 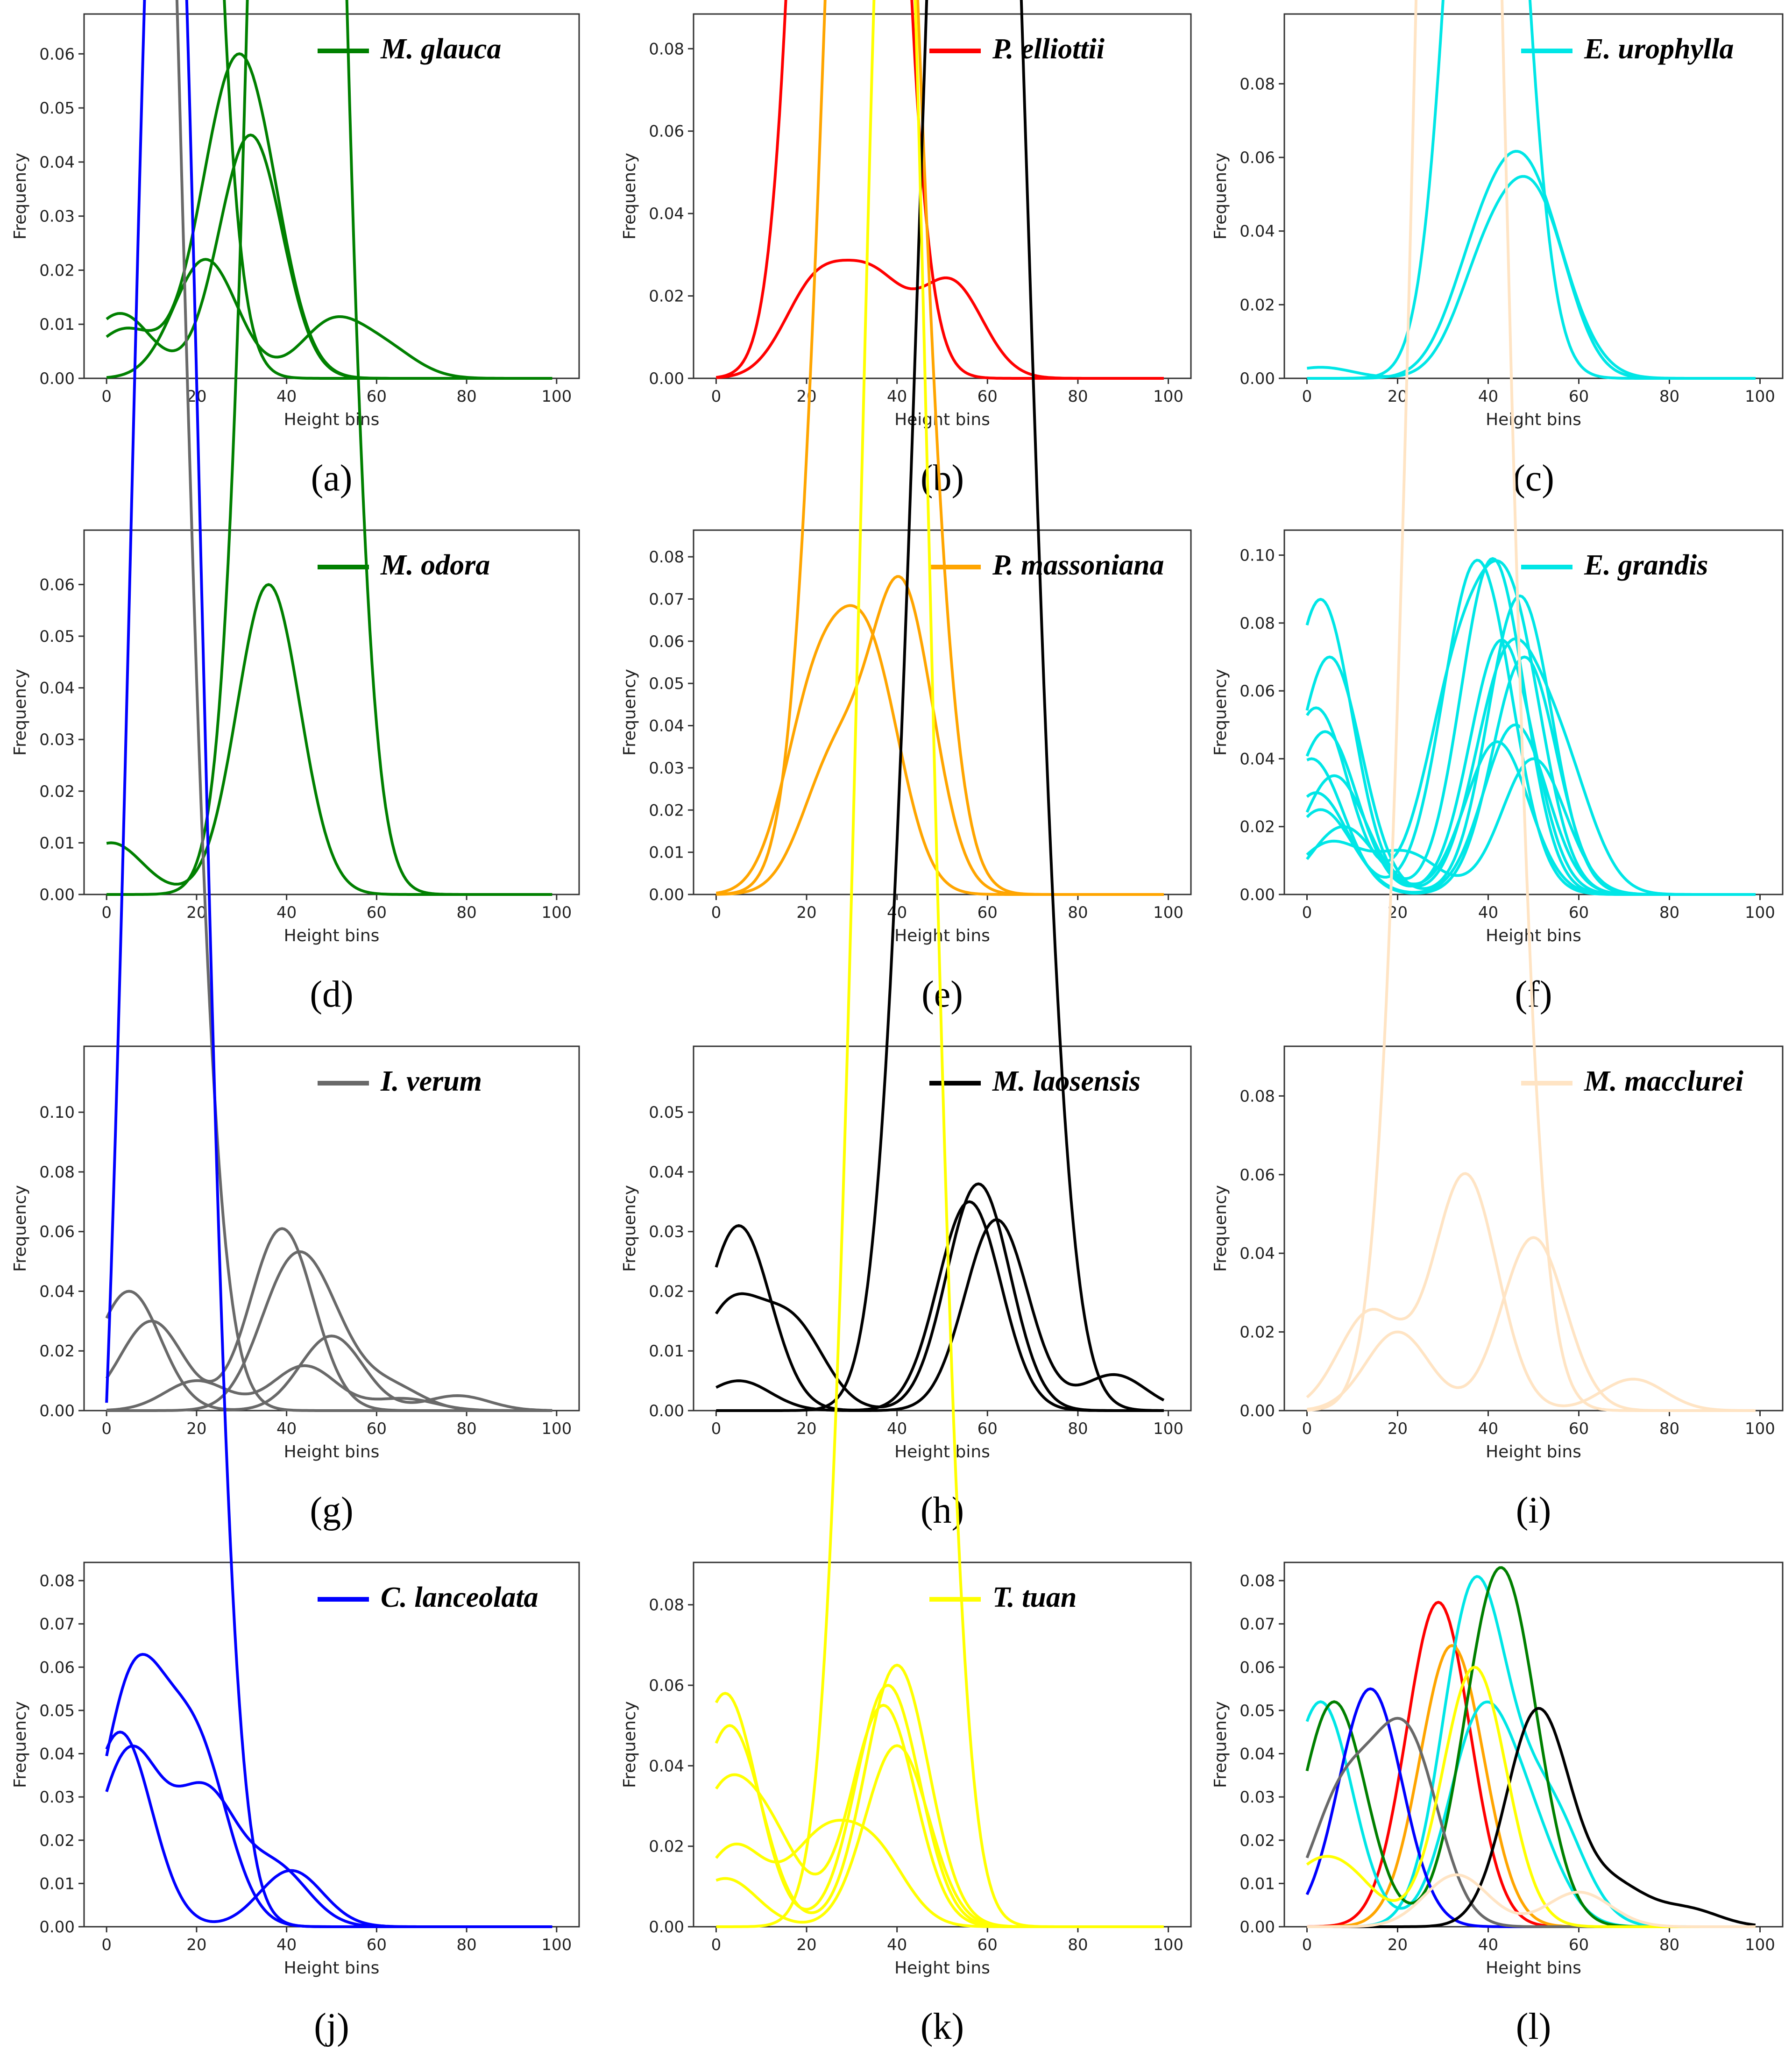 What do you see at coordinates (1257, 1624) in the screenshot?
I see `y-tick-label: 0.07` at bounding box center [1257, 1624].